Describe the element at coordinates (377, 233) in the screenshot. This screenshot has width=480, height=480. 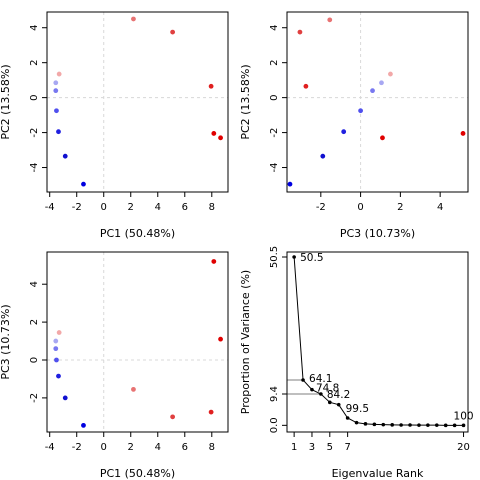
I see `x-axis-title: PC3 (10.73%)` at that location.